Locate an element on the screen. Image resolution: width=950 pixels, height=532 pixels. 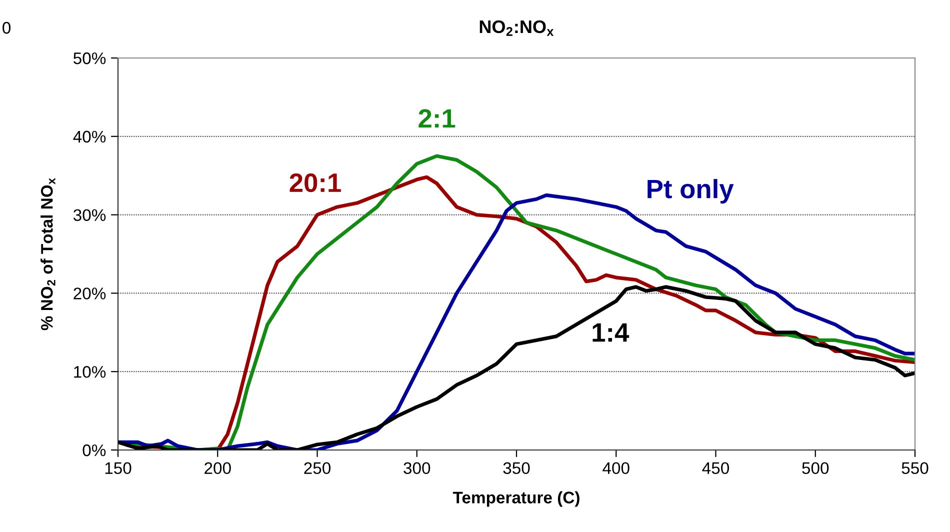
x-tick-label: 350 is located at coordinates (516, 468).